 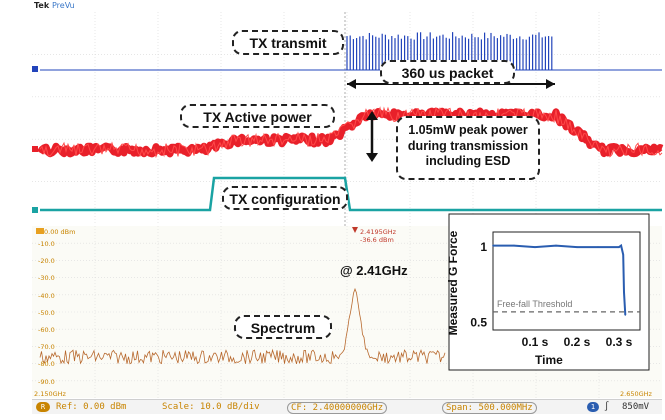 I want to click on spectrum-y-tick: -70.0, so click(x=46, y=347).